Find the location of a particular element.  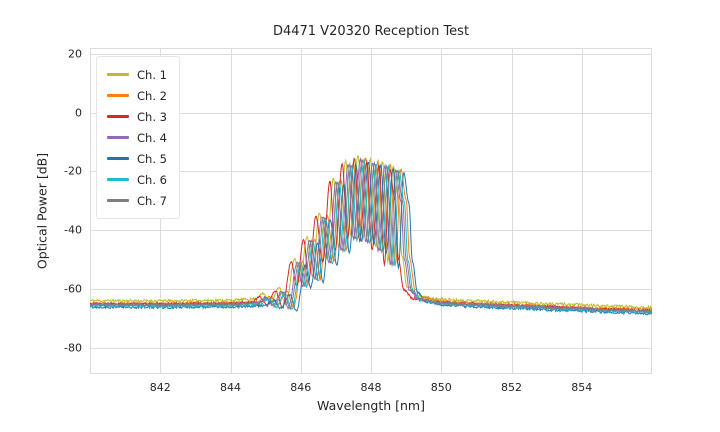

y-tick-label: -80 is located at coordinates (73, 348).